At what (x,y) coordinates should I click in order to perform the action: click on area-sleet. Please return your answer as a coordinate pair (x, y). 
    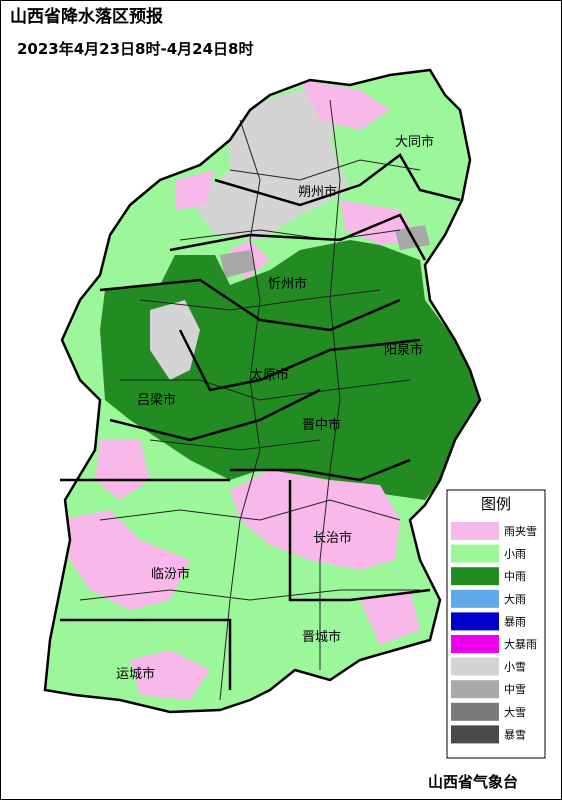
    Looking at the image, I should click on (297, 180).